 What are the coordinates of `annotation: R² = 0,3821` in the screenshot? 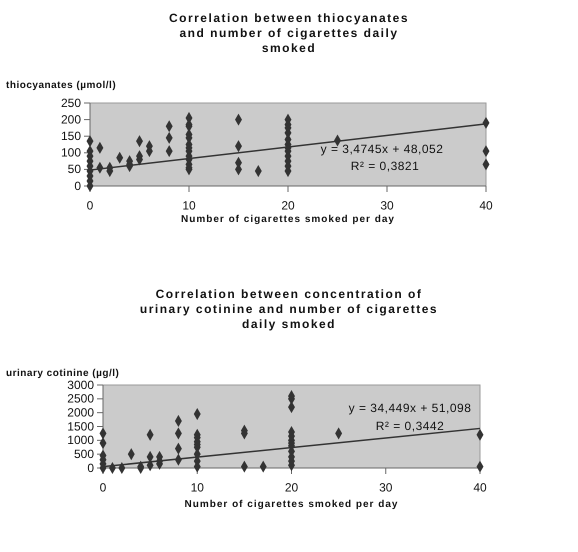 It's located at (385, 166).